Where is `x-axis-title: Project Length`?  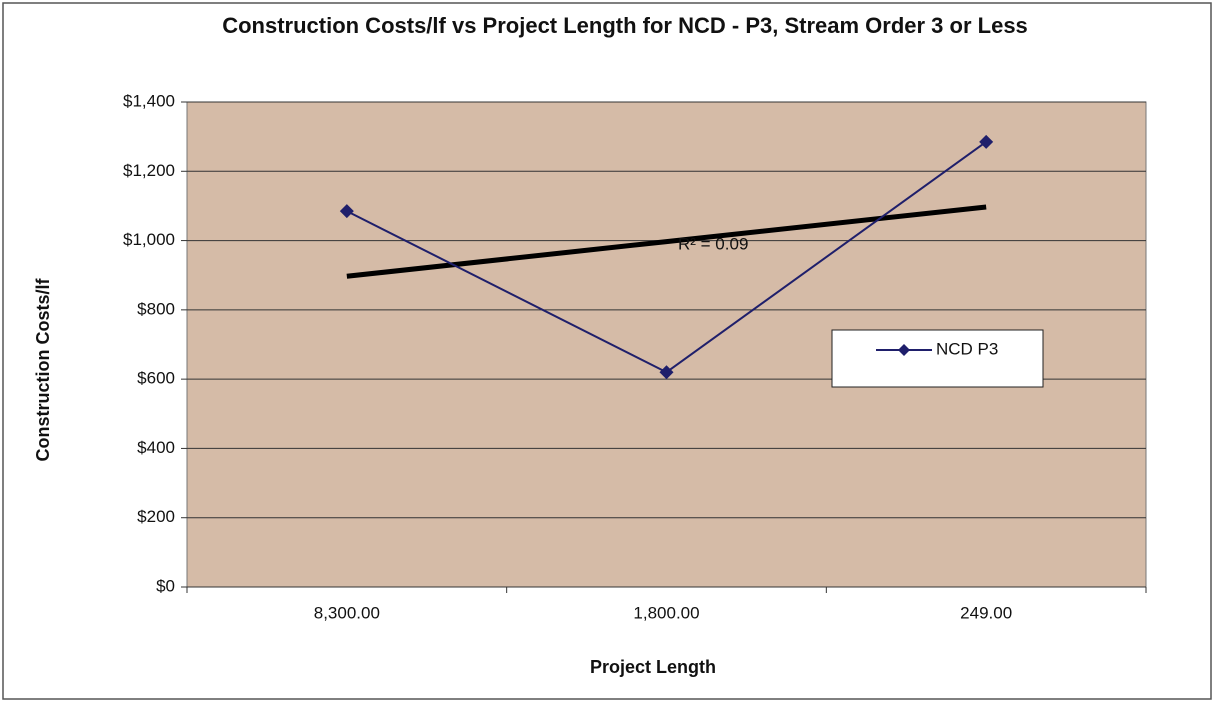
x-axis-title: Project Length is located at coordinates (653, 667).